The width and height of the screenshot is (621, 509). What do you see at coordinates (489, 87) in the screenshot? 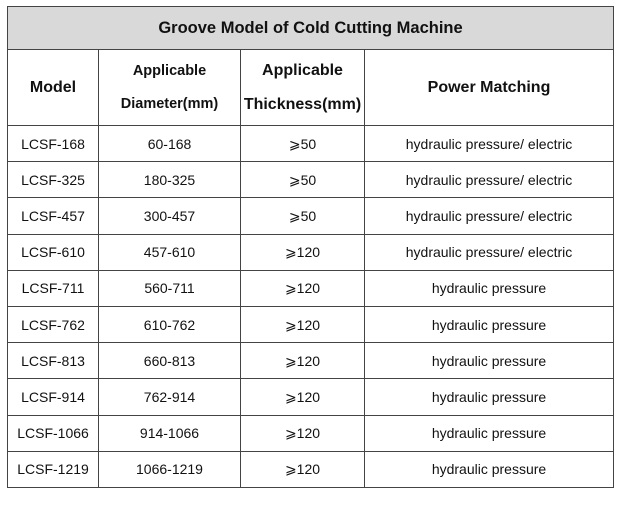
I see `header-power: Power Matching` at bounding box center [489, 87].